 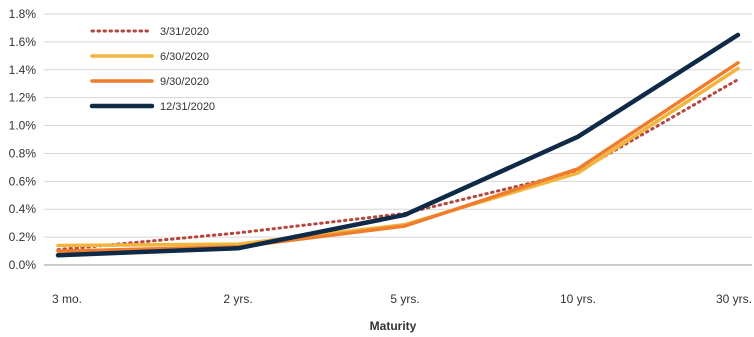 What do you see at coordinates (23, 98) in the screenshot?
I see `y-tick-label: 1.2%` at bounding box center [23, 98].